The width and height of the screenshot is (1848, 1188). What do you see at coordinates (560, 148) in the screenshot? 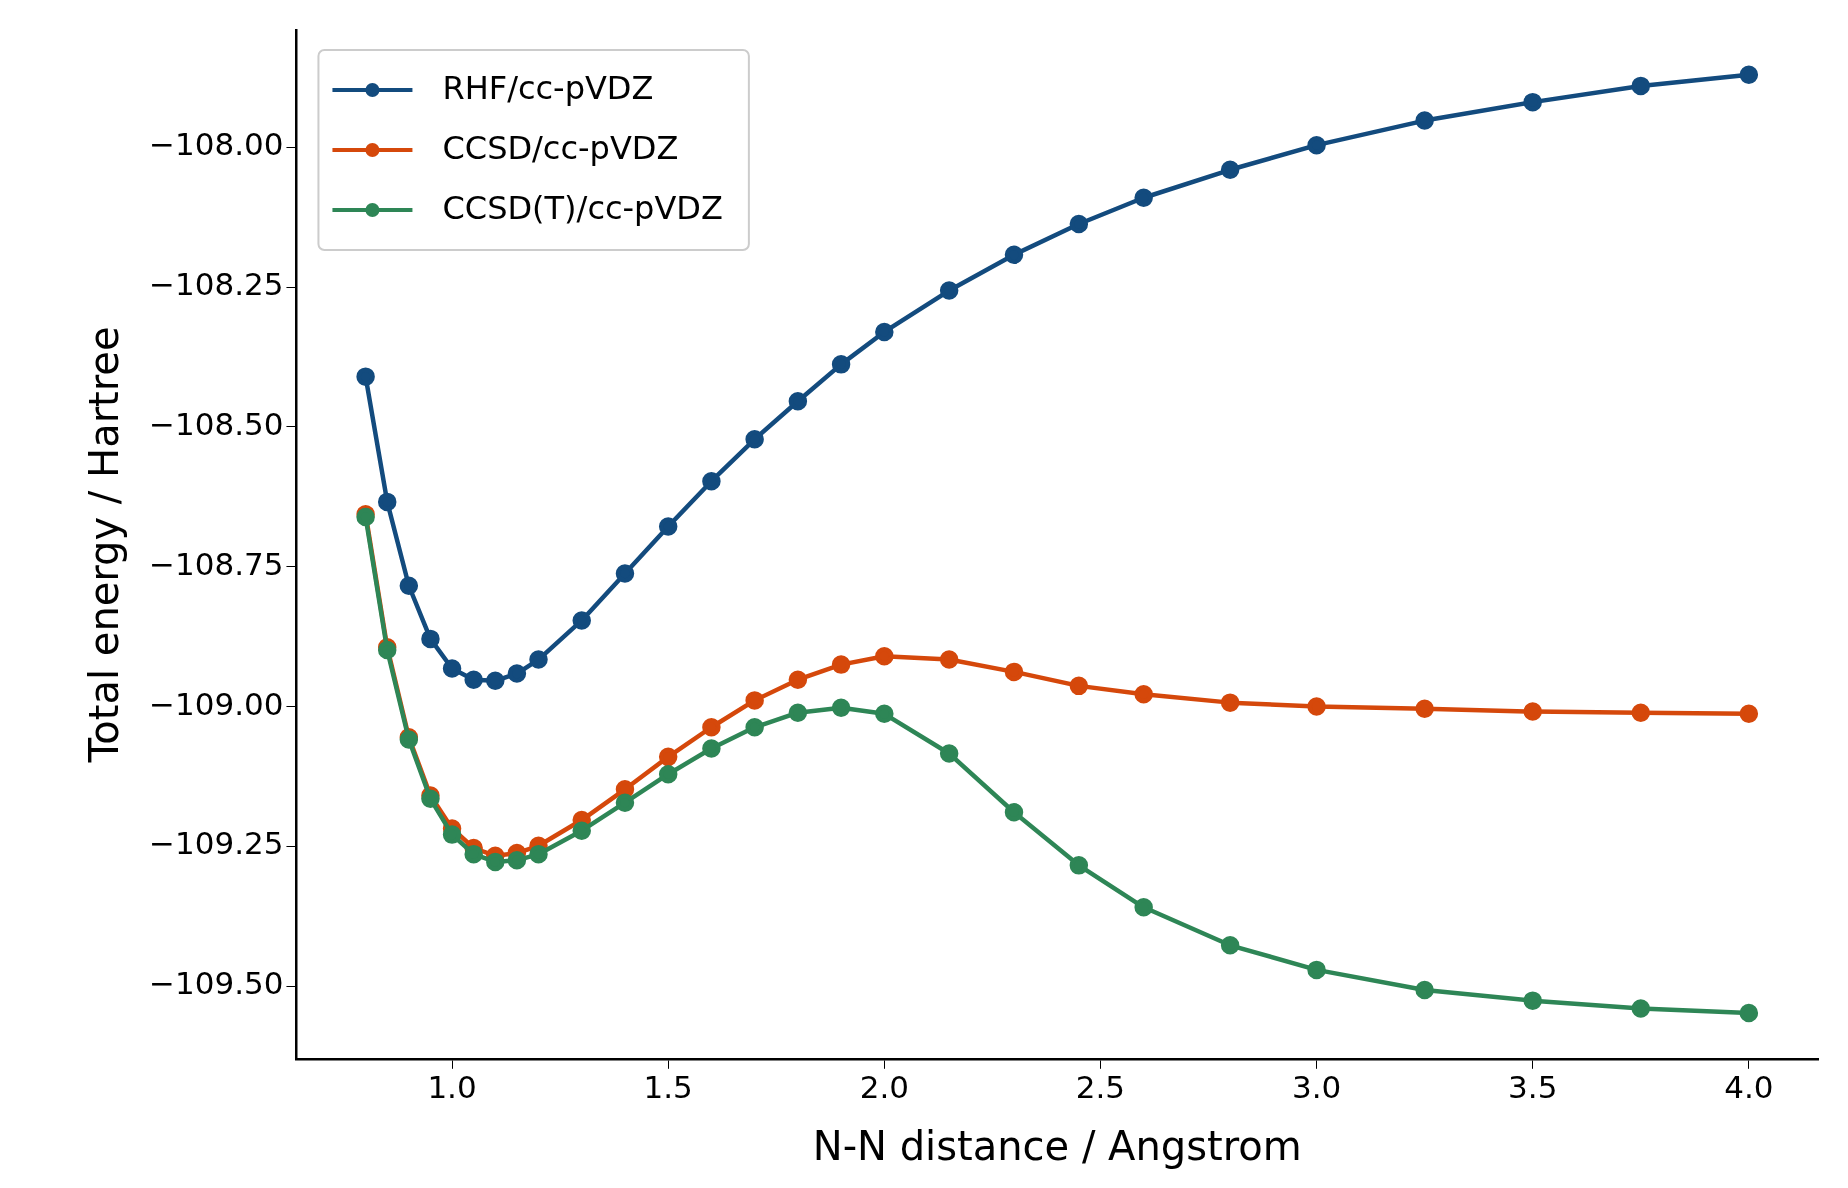
I see `legend-label: CCSD/cc-pVDZ` at bounding box center [560, 148].